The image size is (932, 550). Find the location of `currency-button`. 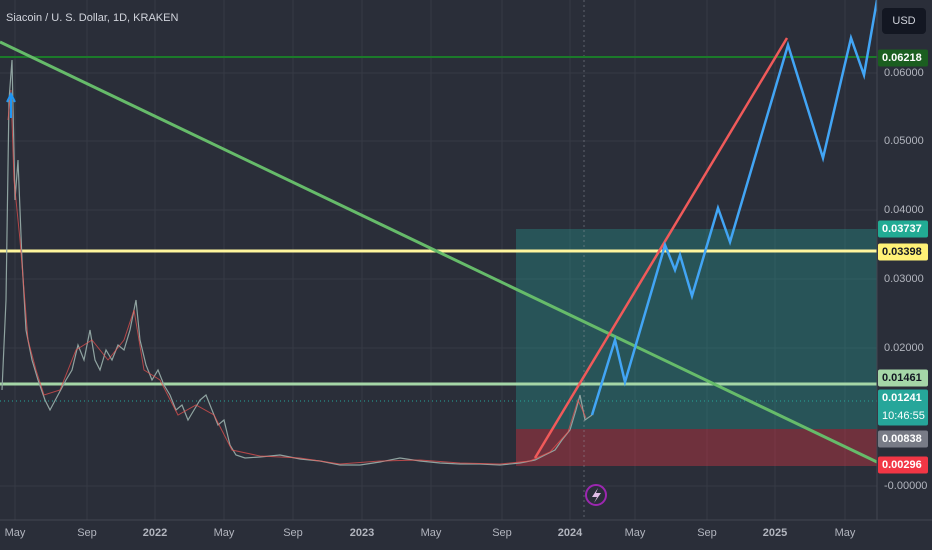

currency-button is located at coordinates (904, 21).